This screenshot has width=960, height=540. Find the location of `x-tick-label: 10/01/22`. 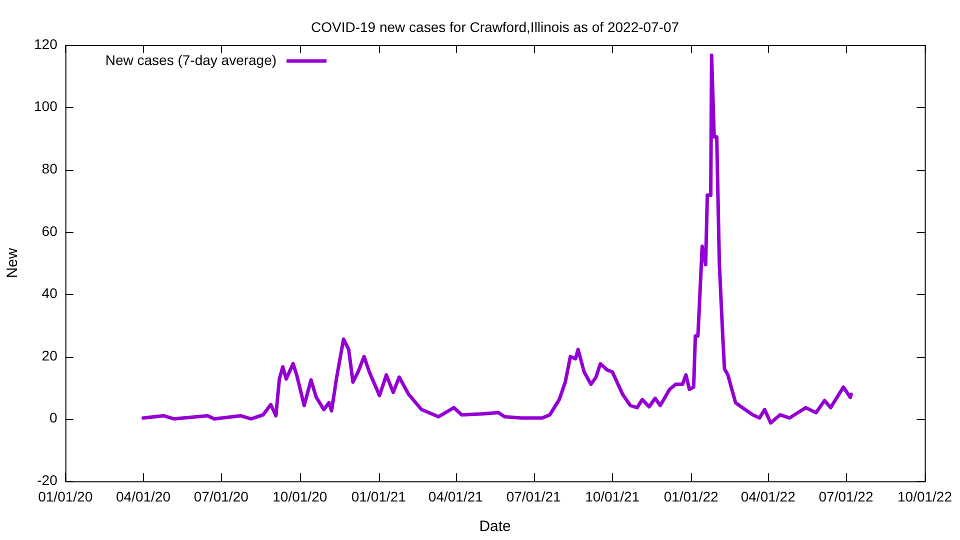

x-tick-label: 10/01/22 is located at coordinates (925, 496).